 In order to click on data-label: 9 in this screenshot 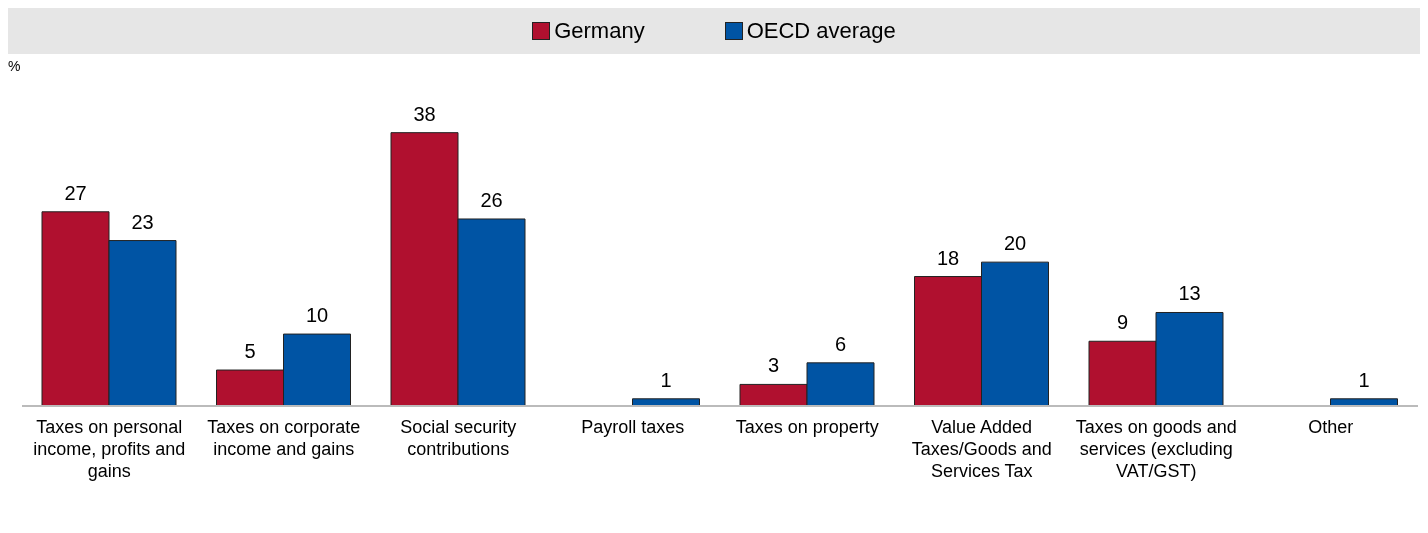, I will do `click(1122, 322)`.